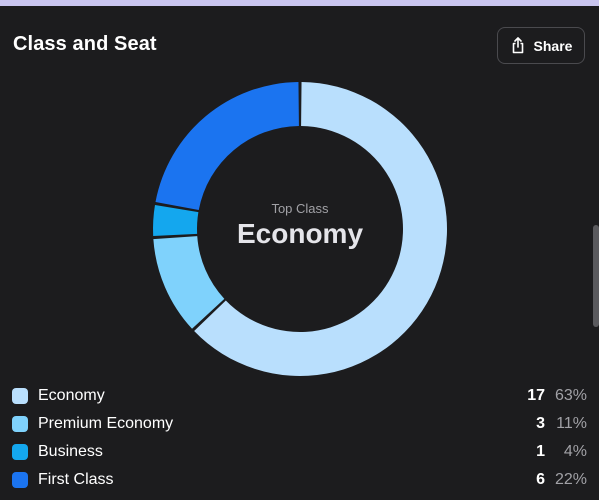  Describe the element at coordinates (596, 276) in the screenshot. I see `scrollbar-thumb` at that location.